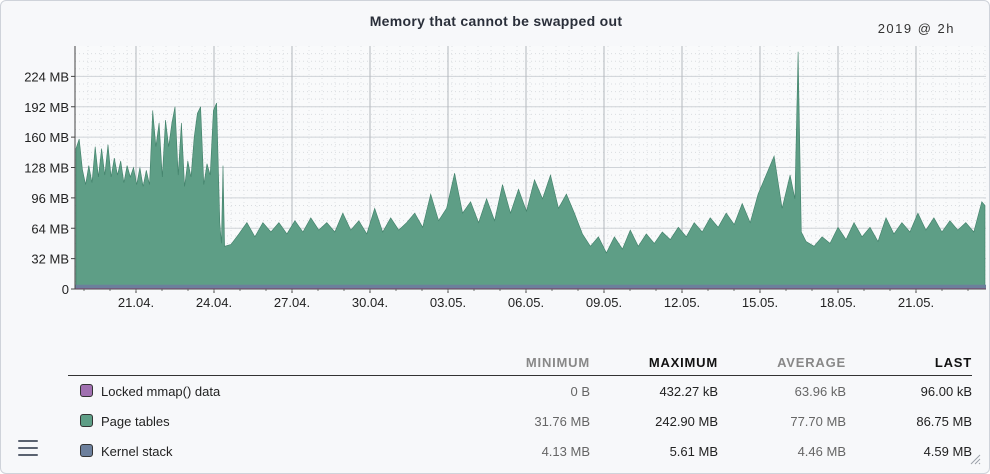 This screenshot has height=474, width=990. I want to click on legend-min: 31.76 MB, so click(562, 421).